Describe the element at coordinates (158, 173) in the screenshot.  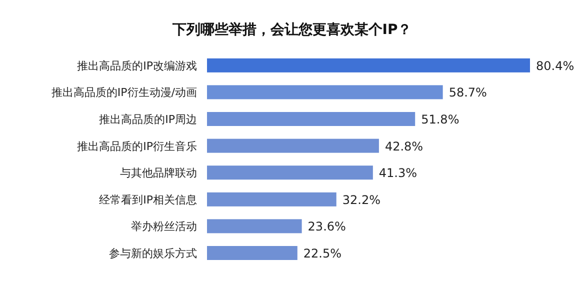
I see `y-tick-label: 与其他品牌联动` at that location.